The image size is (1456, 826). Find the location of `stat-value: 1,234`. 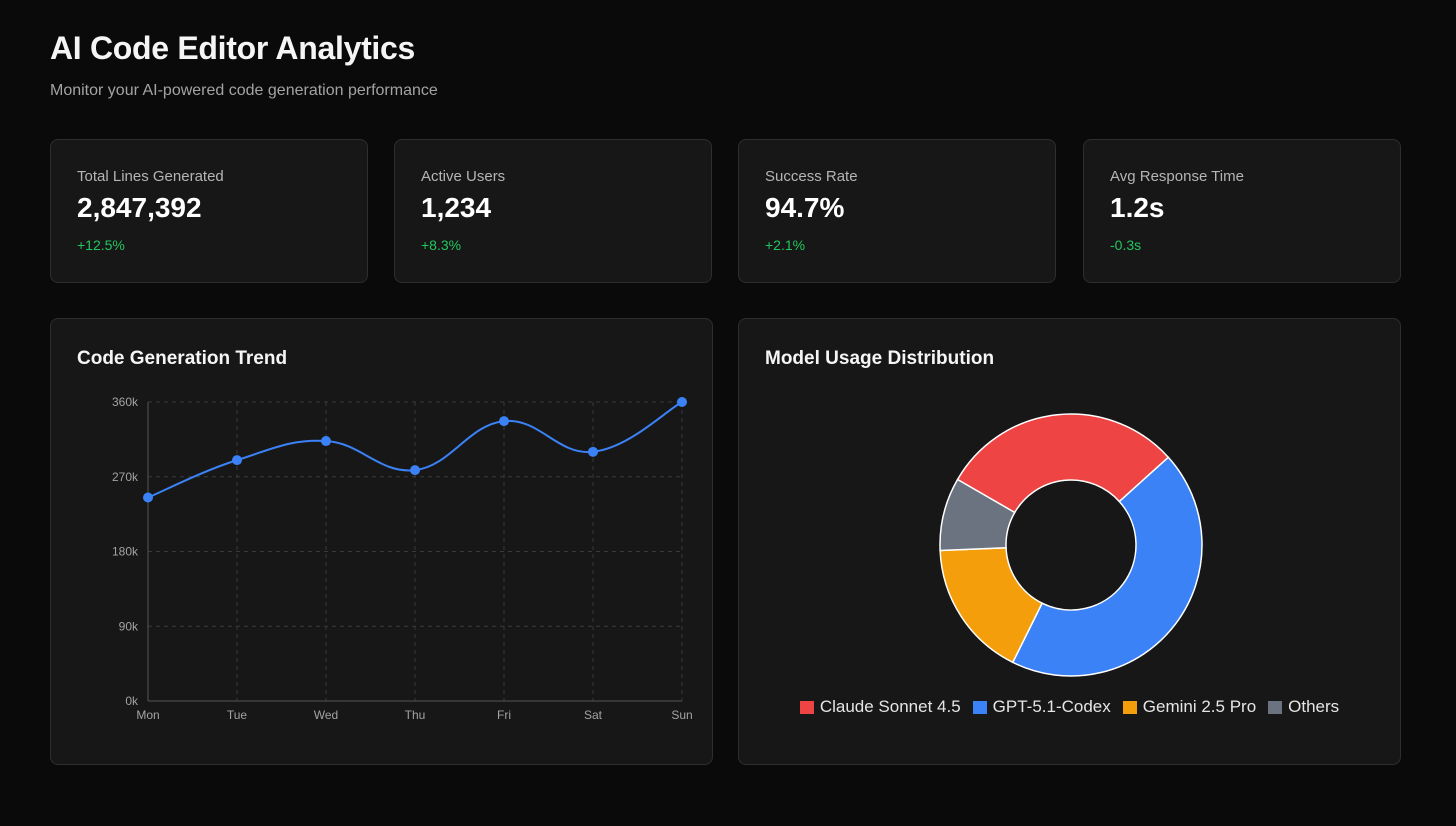

stat-value: 1,234 is located at coordinates (456, 207).